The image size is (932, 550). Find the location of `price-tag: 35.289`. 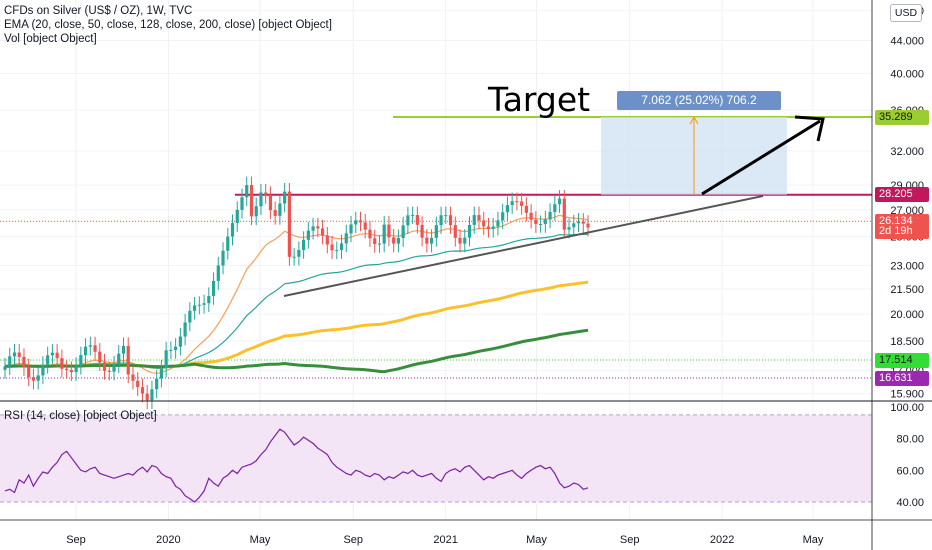

price-tag: 35.289 is located at coordinates (902, 117).